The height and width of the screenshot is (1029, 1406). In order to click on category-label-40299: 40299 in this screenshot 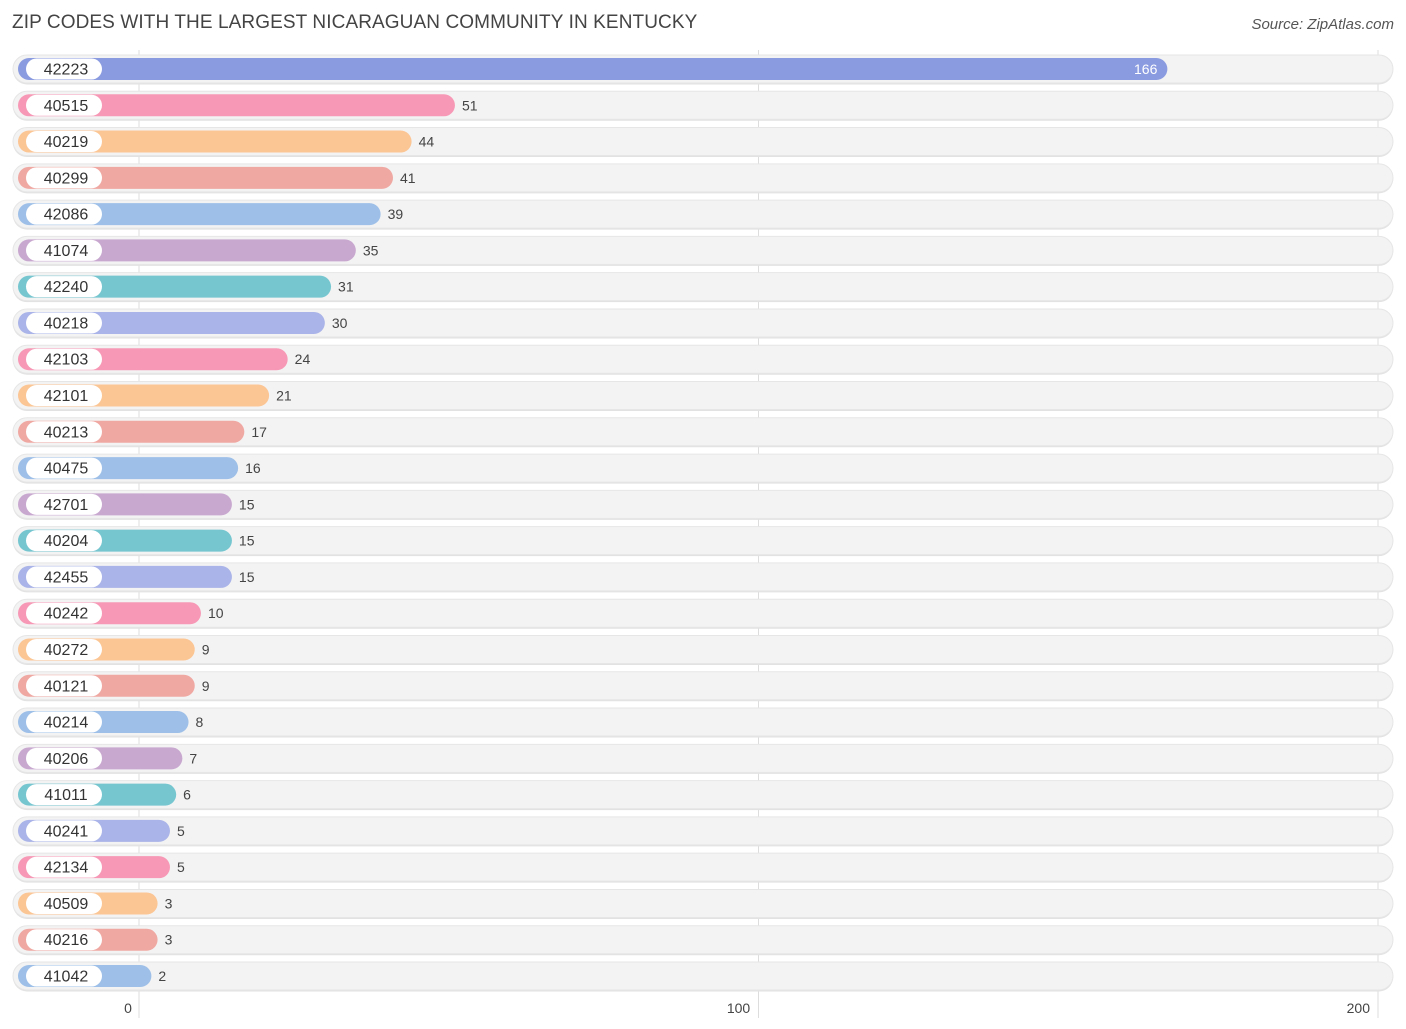, I will do `click(66, 178)`.